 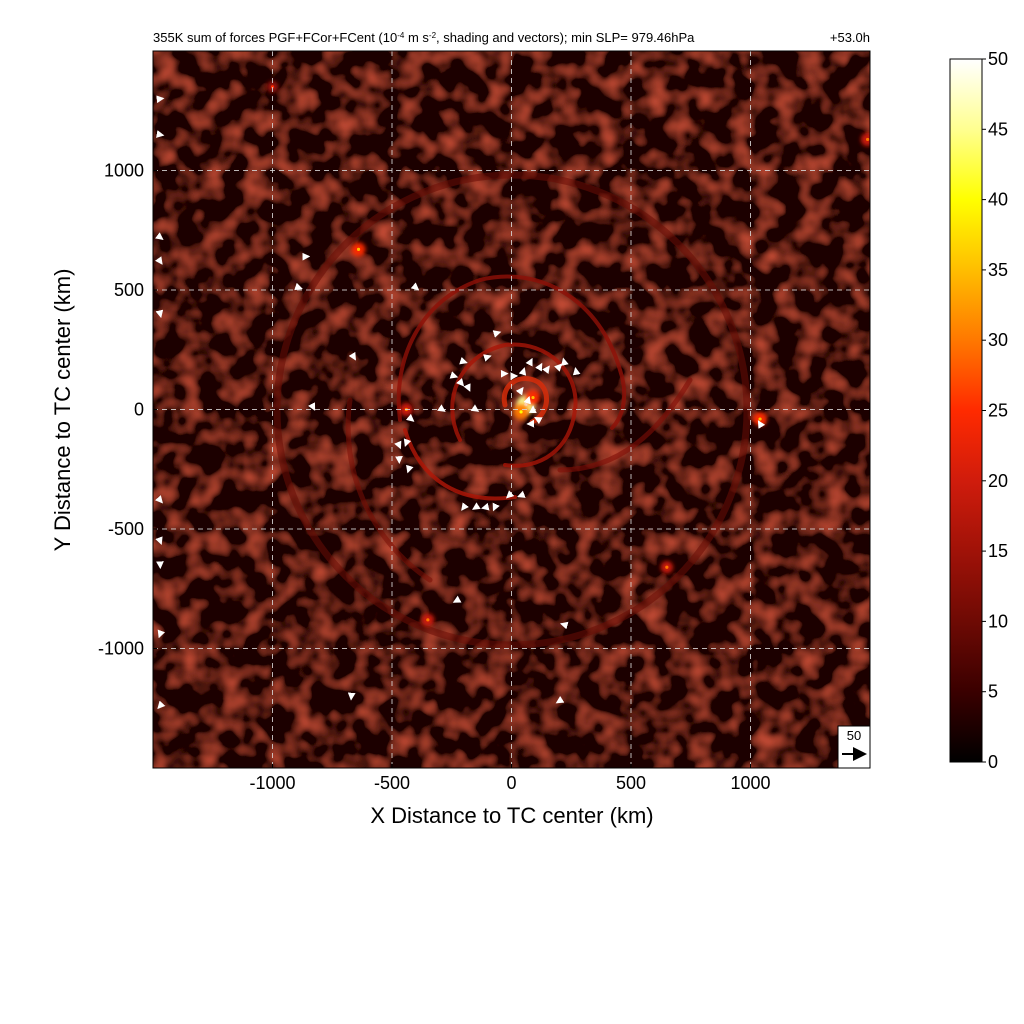 What do you see at coordinates (460, 464) in the screenshot?
I see `band-south-arc` at bounding box center [460, 464].